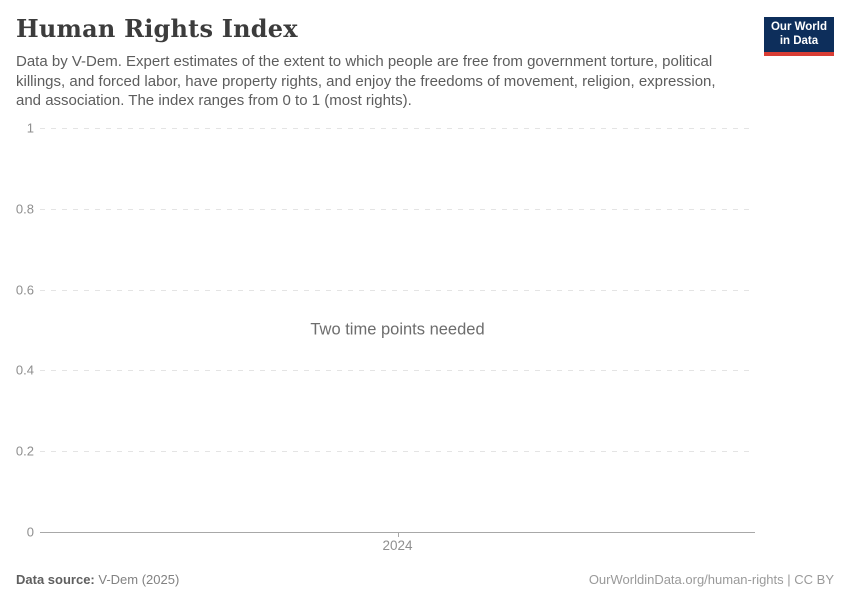  What do you see at coordinates (157, 28) in the screenshot?
I see `chart-title: Human Rights Index` at bounding box center [157, 28].